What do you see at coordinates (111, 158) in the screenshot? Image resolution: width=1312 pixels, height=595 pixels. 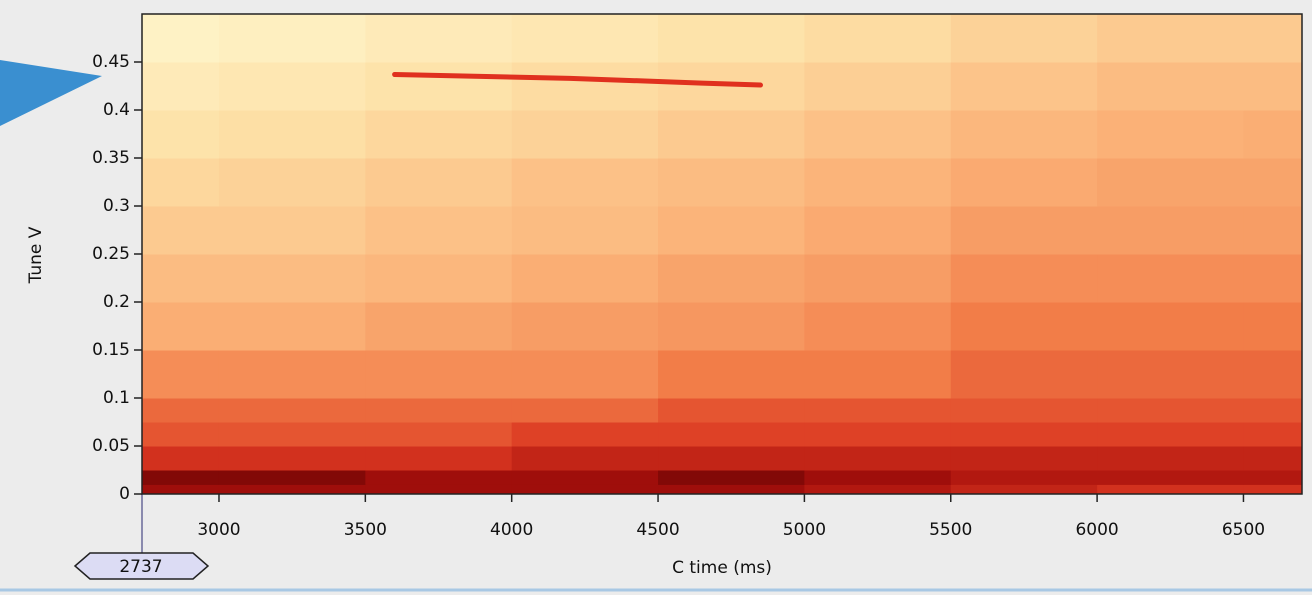 I see `y-tick-label: 0.35` at bounding box center [111, 158].